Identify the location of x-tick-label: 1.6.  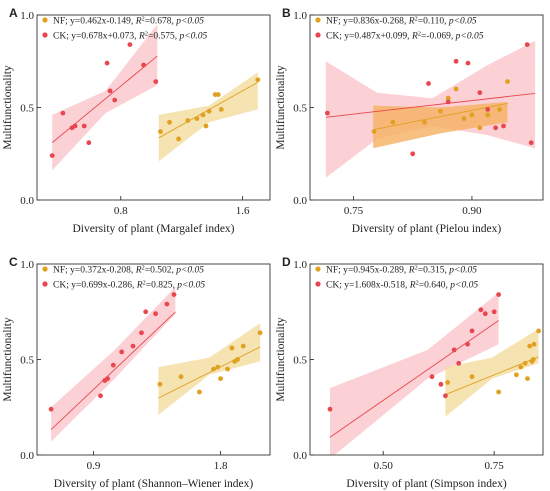
(243, 211).